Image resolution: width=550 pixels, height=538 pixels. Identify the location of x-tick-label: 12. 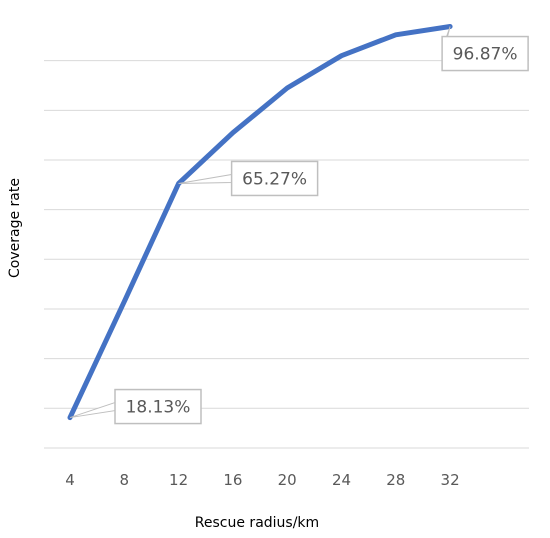
(178, 480).